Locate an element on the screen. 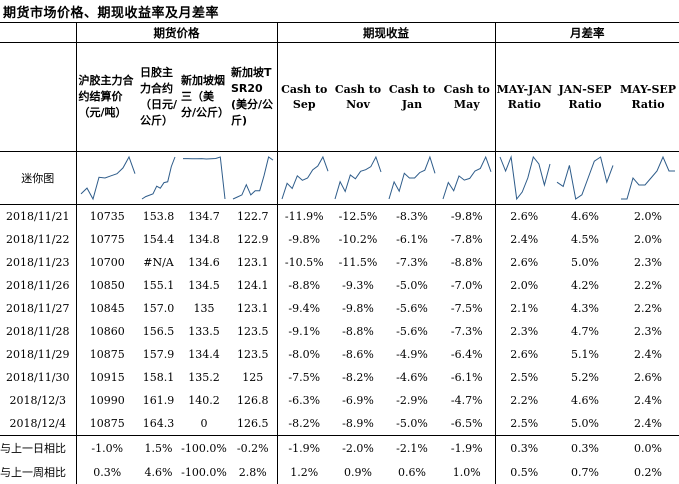 This screenshot has height=484, width=679. table-cell: -5.6% is located at coordinates (412, 331).